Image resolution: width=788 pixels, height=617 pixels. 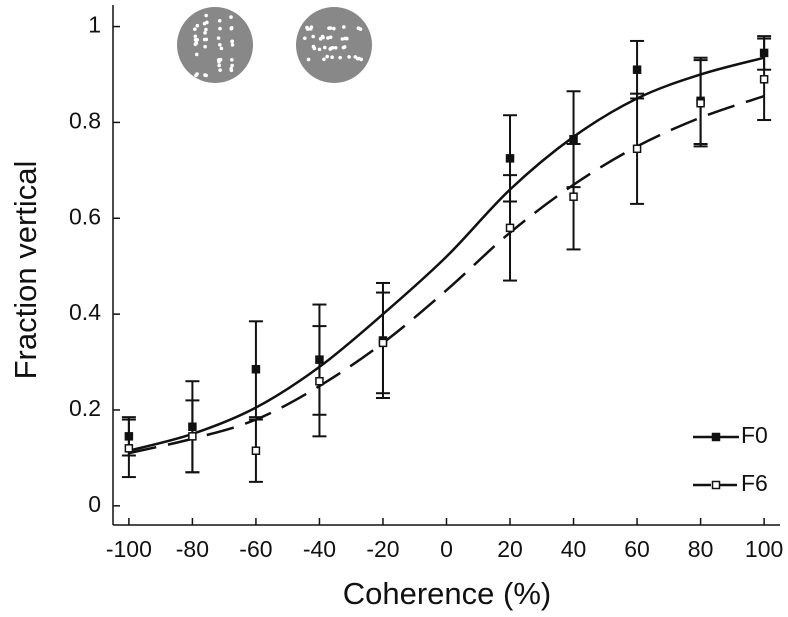 I want to click on x-tick-label: 100, so click(x=764, y=549).